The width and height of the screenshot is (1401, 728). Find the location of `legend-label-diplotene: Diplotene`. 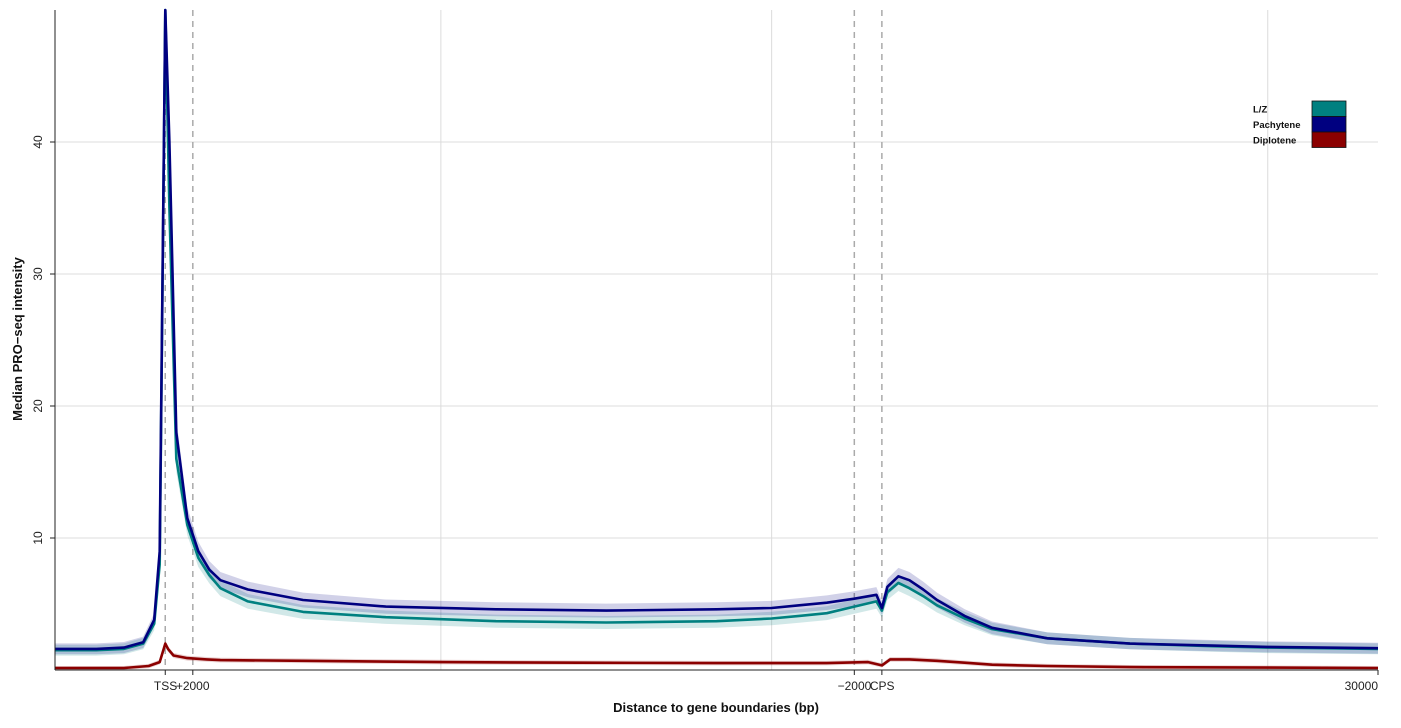

legend-label-diplotene: Diplotene is located at coordinates (1274, 141).